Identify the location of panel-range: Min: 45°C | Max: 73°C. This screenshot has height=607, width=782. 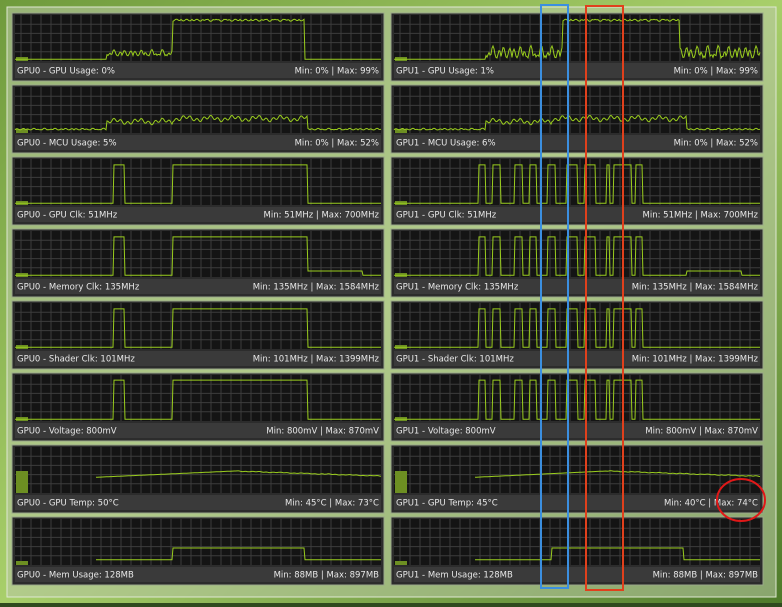
(332, 504).